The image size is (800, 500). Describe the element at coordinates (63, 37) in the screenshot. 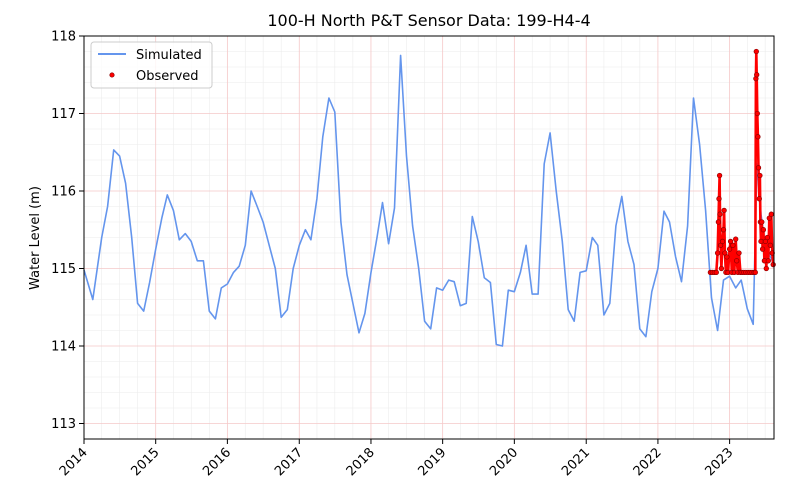

I see `y-tick-label: 118` at that location.